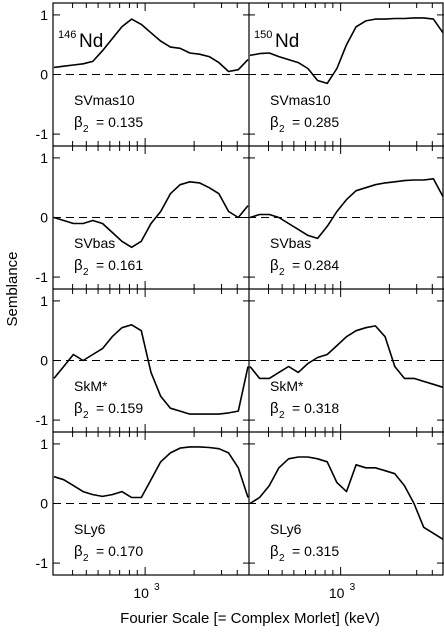 The width and height of the screenshot is (444, 633). I want to click on beta-value: = 0.135, so click(119, 122).